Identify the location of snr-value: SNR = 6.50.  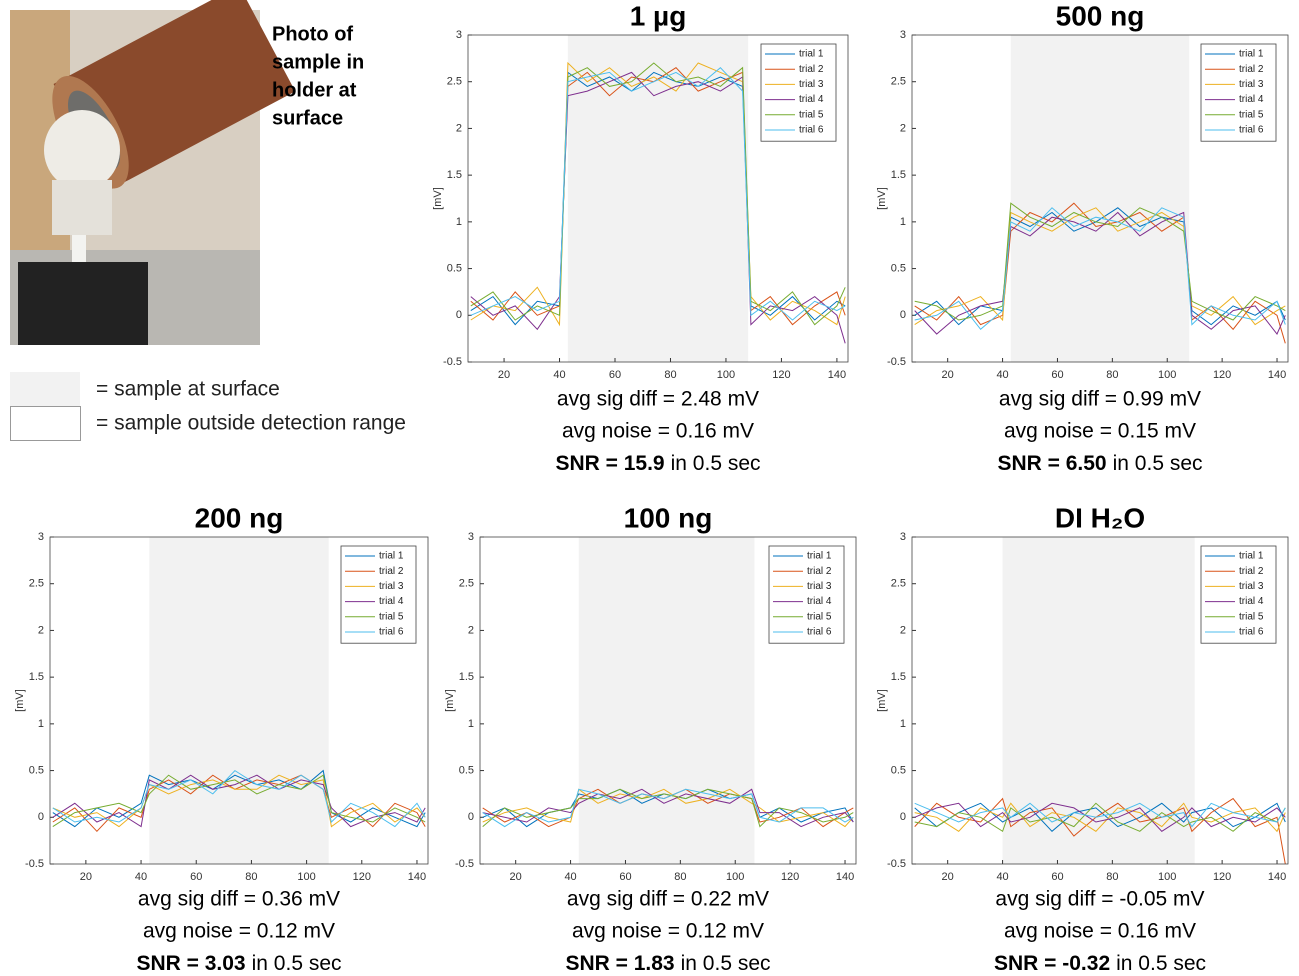
(1051, 463).